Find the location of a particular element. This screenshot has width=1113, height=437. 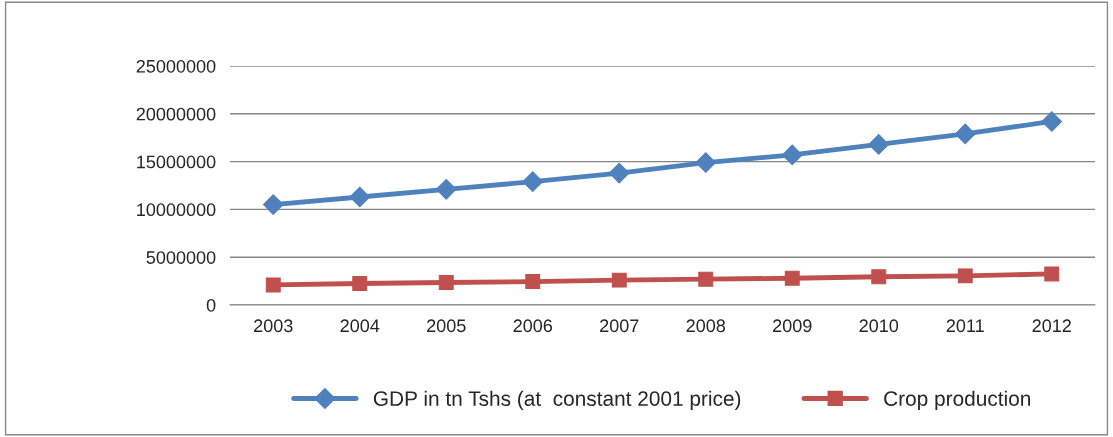

x-tick-label: 2011 is located at coordinates (965, 326).